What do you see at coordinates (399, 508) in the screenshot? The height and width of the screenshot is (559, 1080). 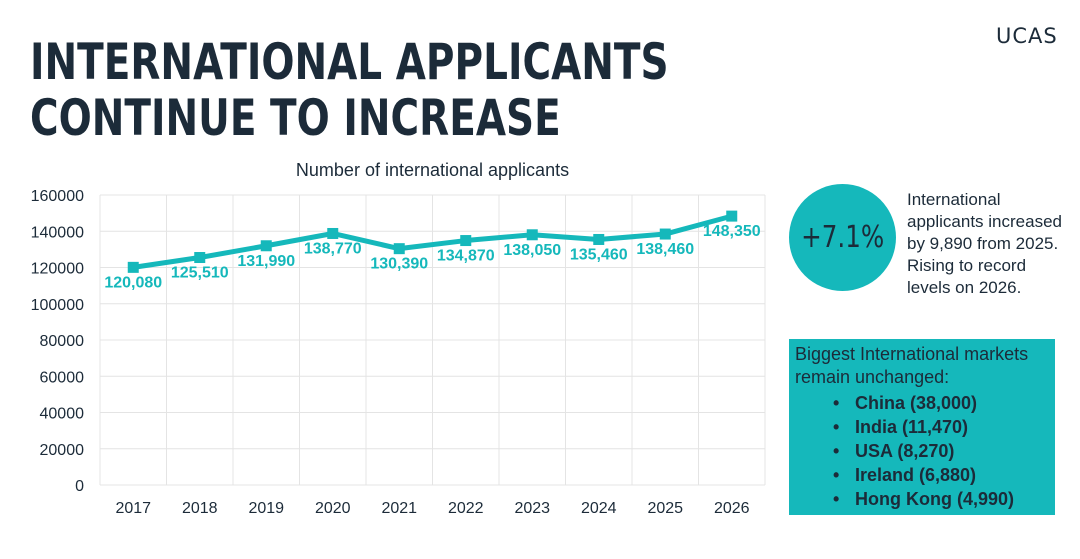 I see `x-tick-label: 2021` at bounding box center [399, 508].